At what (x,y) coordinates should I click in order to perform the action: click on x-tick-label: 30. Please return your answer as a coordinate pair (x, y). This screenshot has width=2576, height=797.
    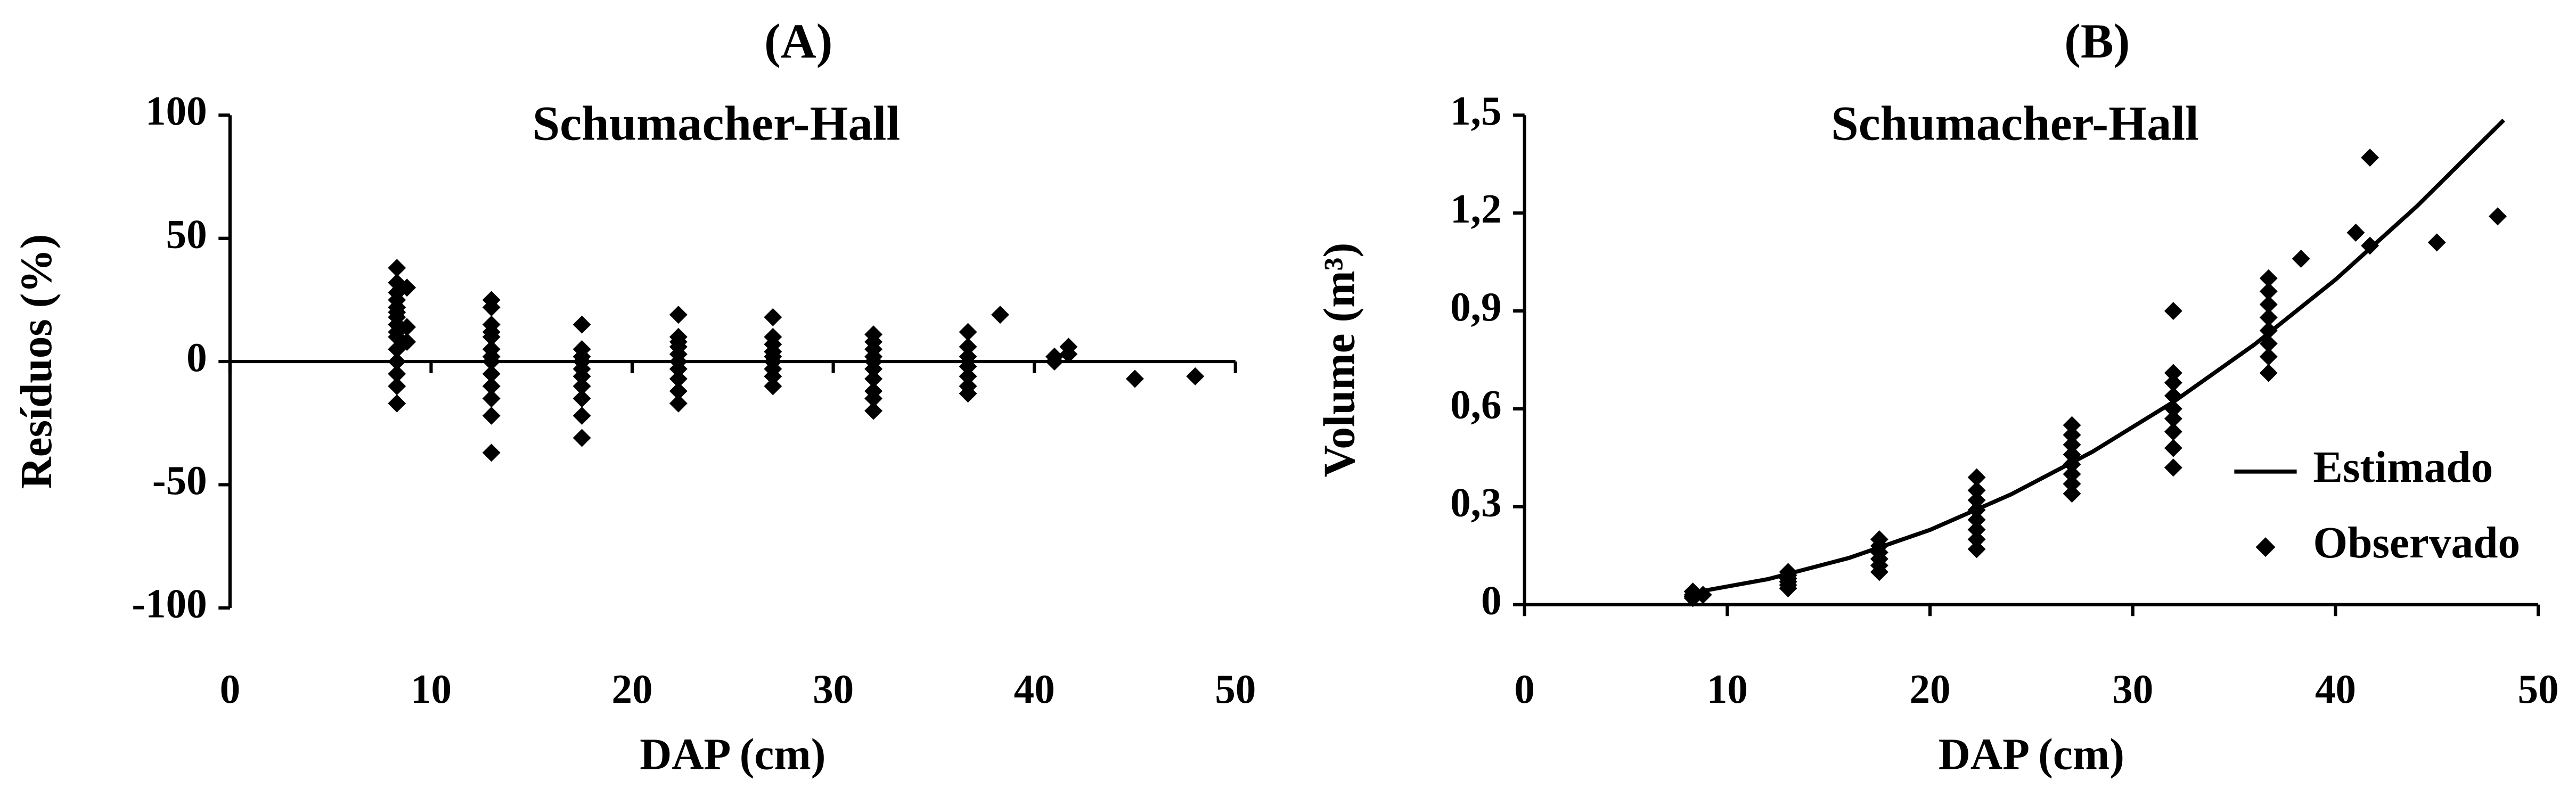
    Looking at the image, I should click on (833, 689).